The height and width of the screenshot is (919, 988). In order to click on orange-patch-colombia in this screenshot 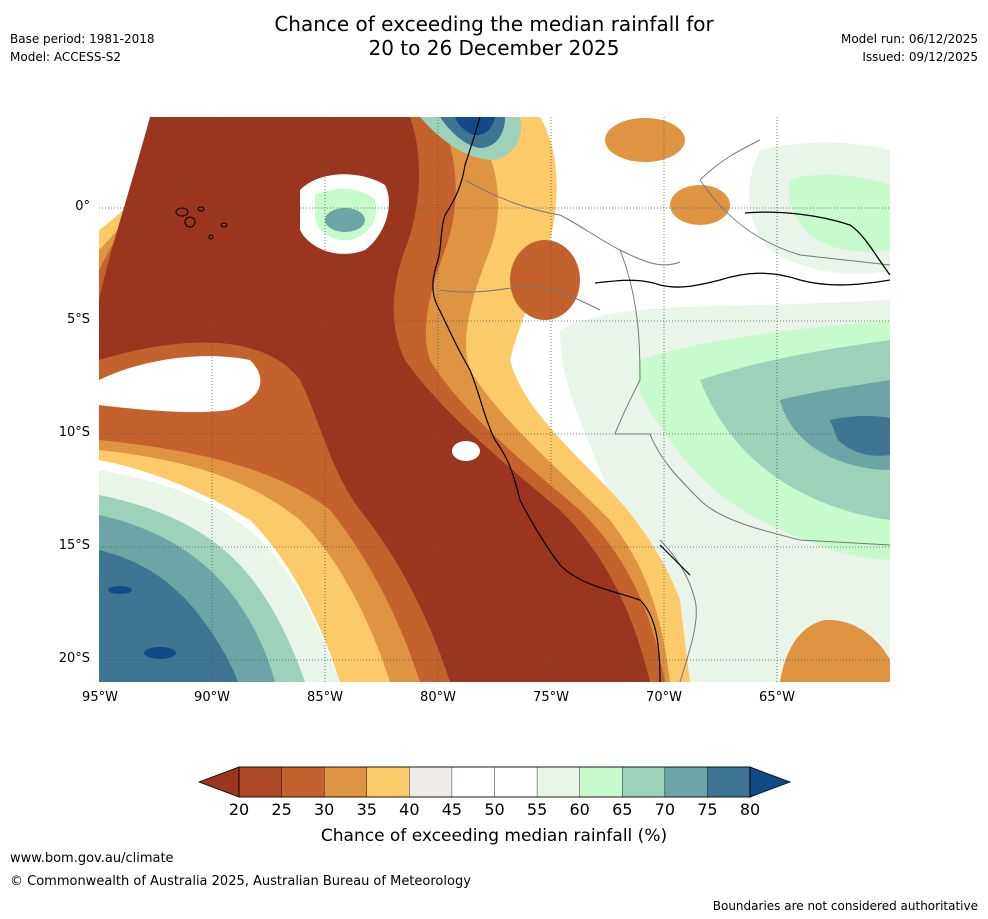, I will do `click(700, 205)`.